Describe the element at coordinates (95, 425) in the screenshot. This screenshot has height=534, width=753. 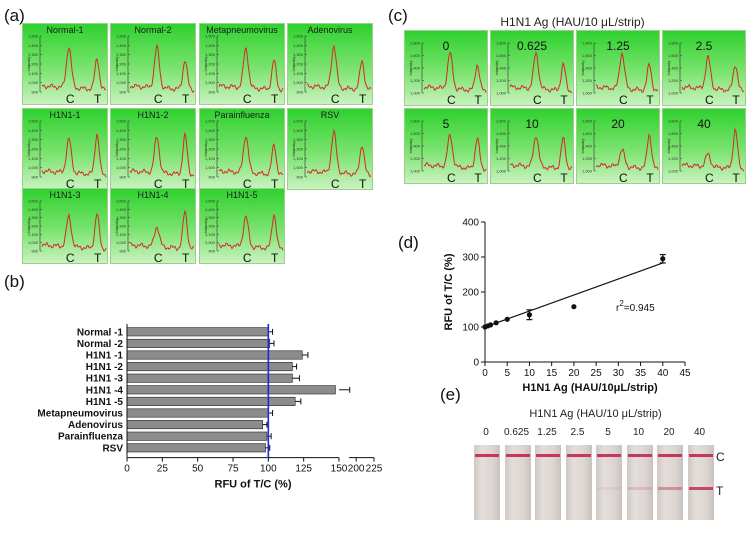
I see `category-label: Adenovirus` at that location.